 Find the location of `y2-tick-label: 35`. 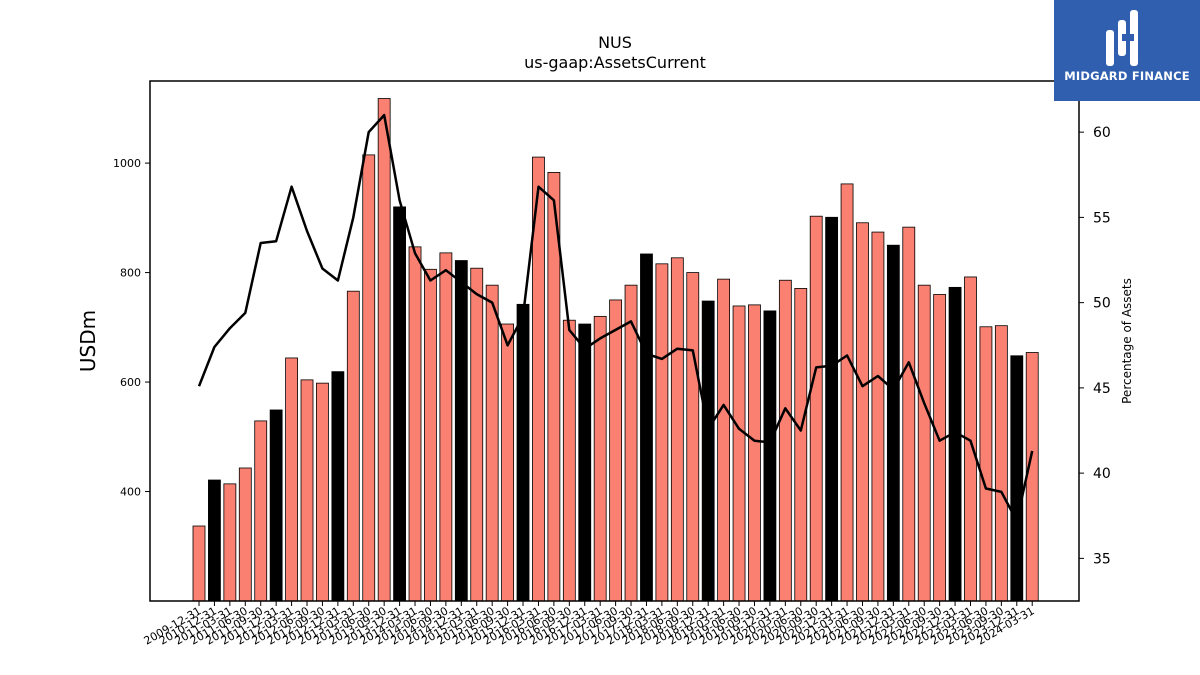

y2-tick-label: 35 is located at coordinates (1102, 559).